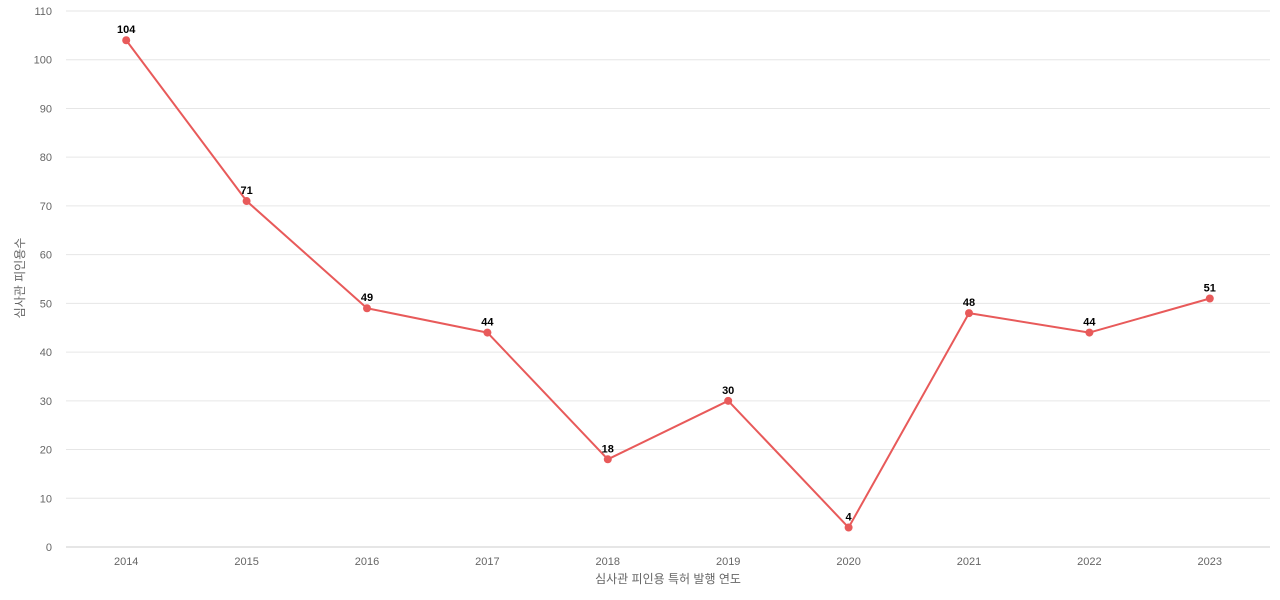 The width and height of the screenshot is (1280, 600). Describe the element at coordinates (246, 191) in the screenshot. I see `data-label: 71` at that location.